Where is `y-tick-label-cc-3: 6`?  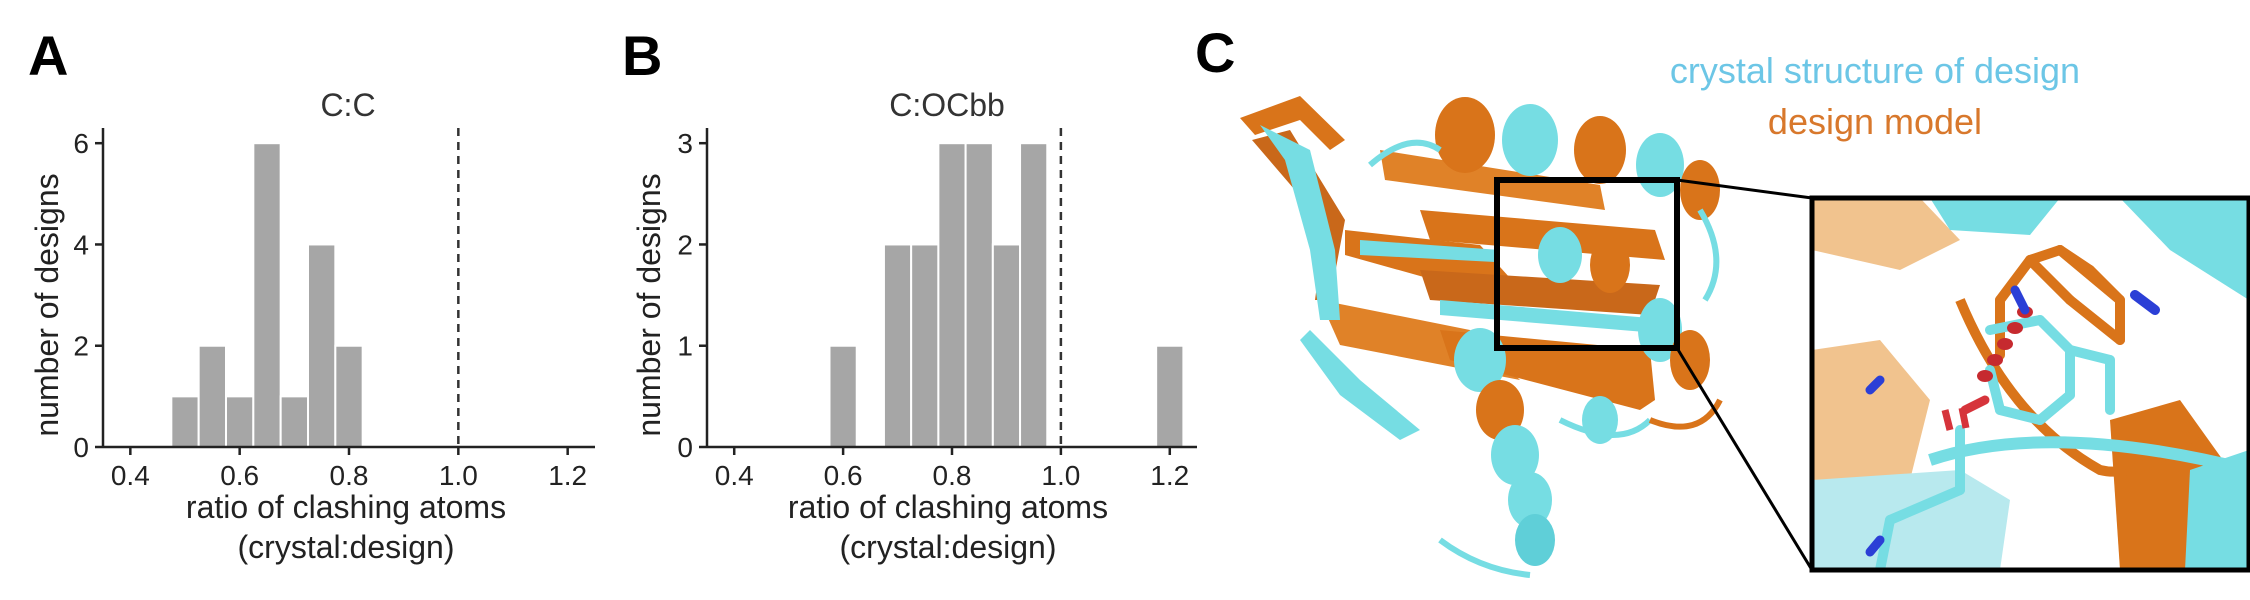 y-tick-label-cc-3: 6 is located at coordinates (81, 143).